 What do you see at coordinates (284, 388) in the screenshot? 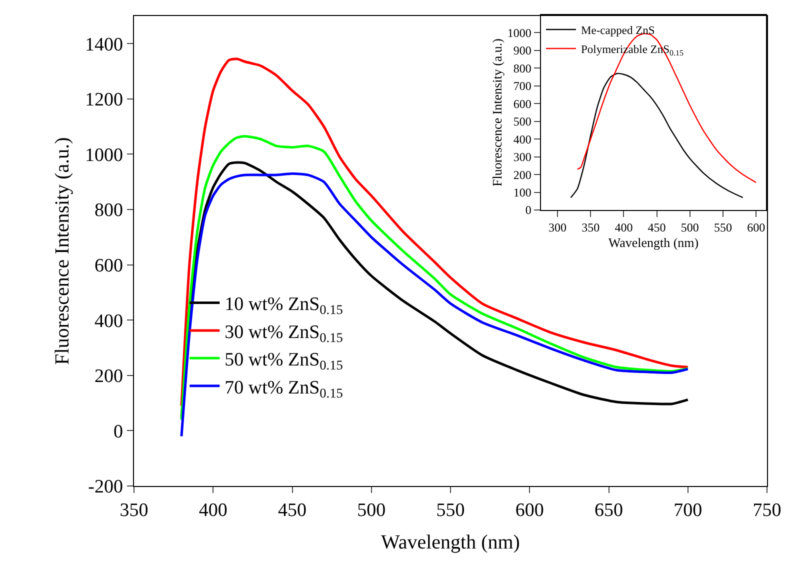
I see `legend-label: 70 wt% ZnS$_{0.15}$` at bounding box center [284, 388].